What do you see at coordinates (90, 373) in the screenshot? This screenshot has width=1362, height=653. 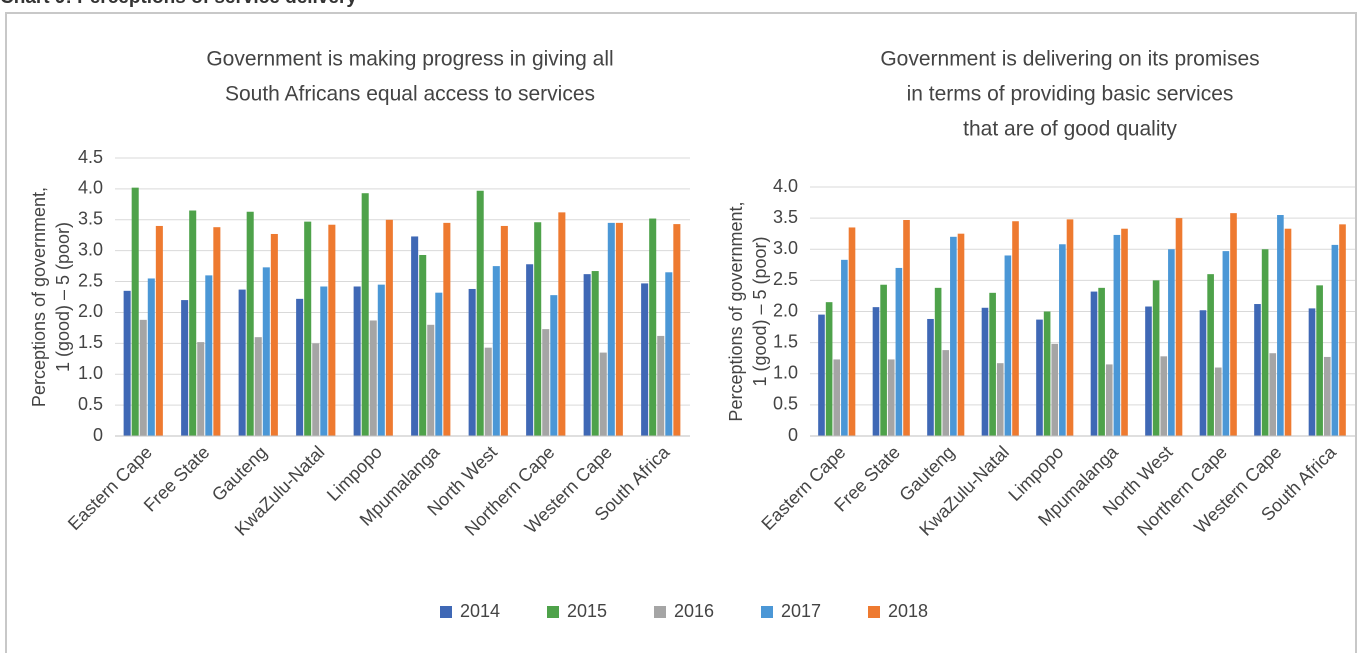 I see `y-tick-label: 1.0` at bounding box center [90, 373].